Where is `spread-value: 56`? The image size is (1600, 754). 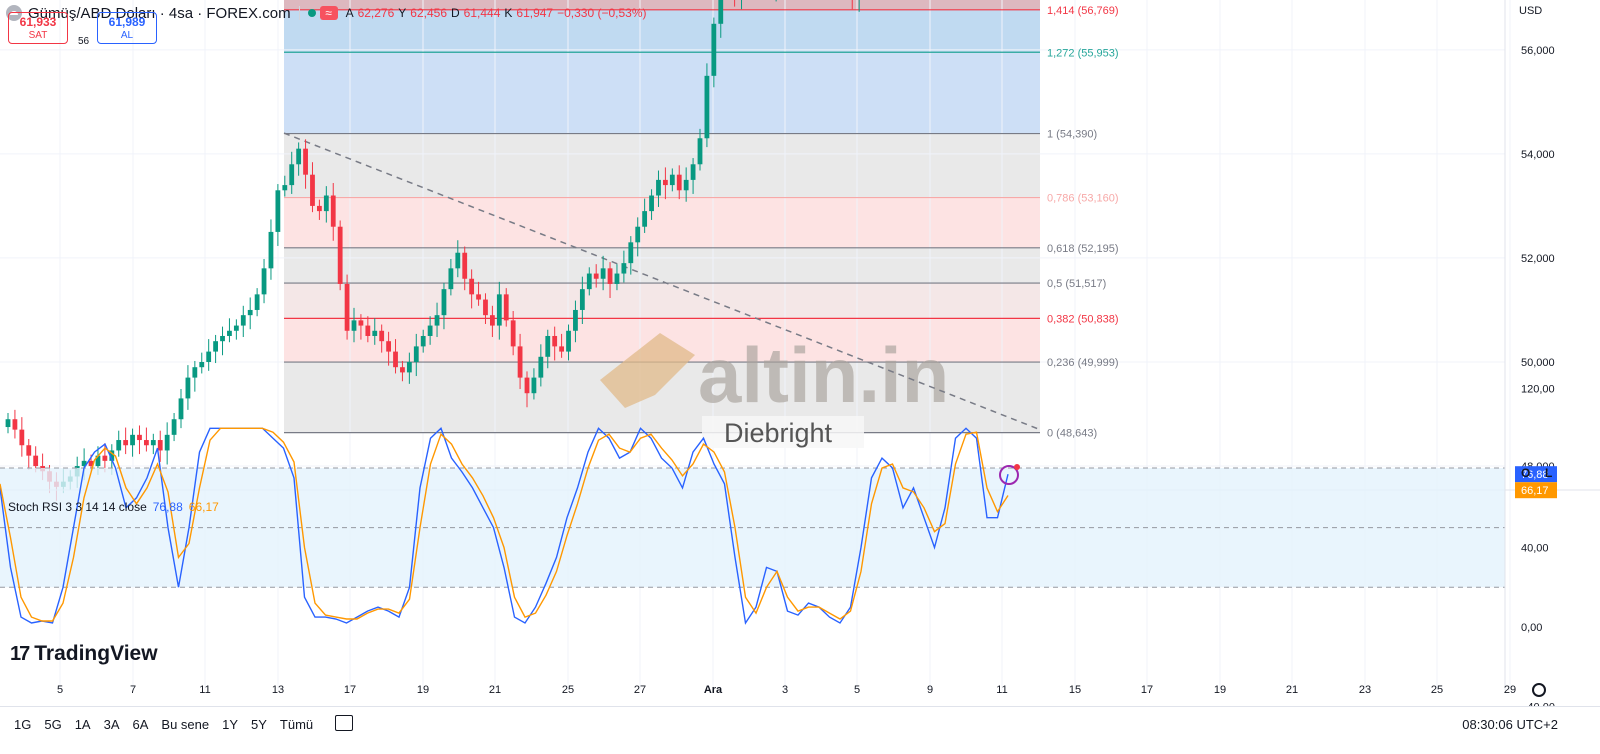
spread-value: 56 is located at coordinates (84, 41).